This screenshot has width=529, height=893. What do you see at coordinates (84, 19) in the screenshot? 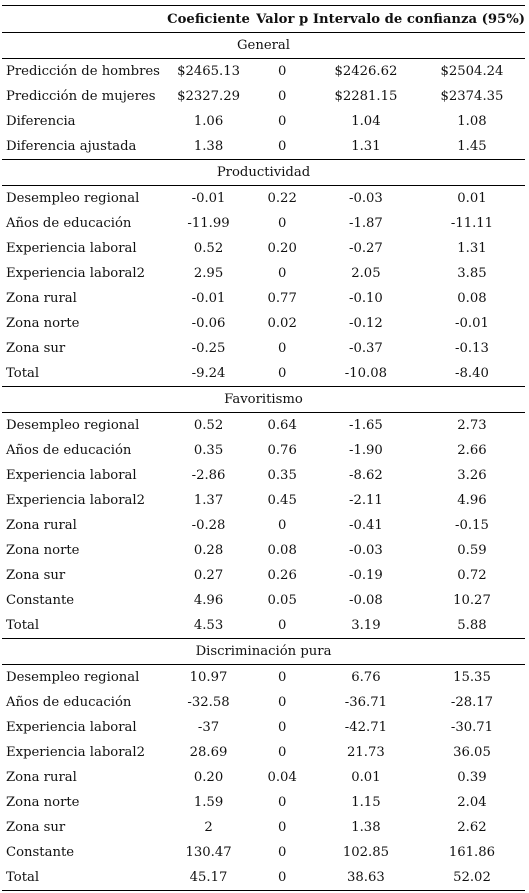
I see `header-empty-cell` at bounding box center [84, 19].